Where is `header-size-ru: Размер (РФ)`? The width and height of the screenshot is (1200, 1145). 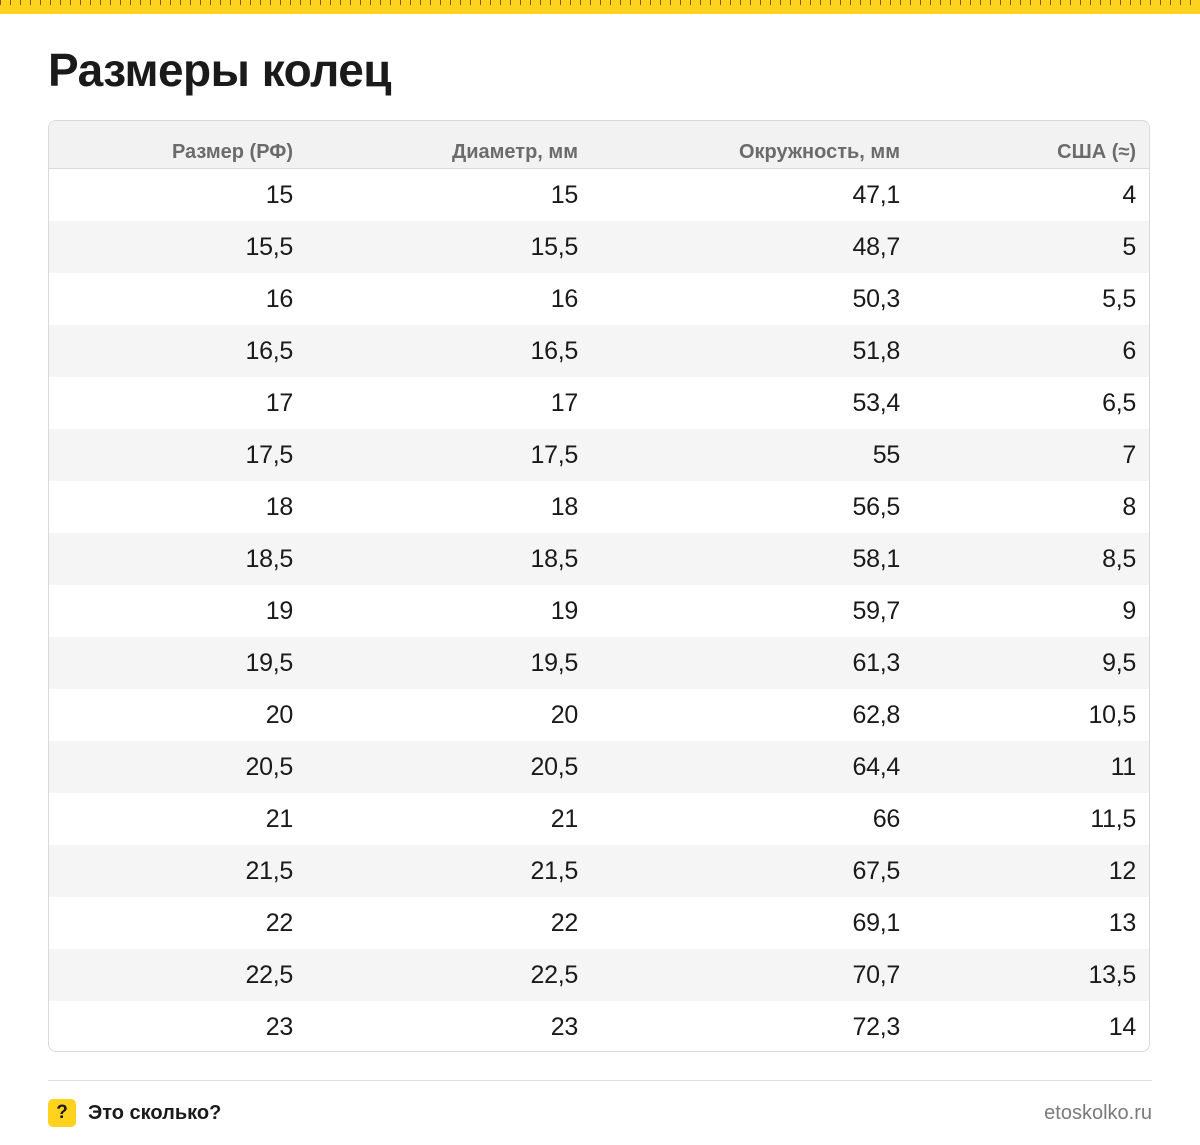
header-size-ru: Размер (РФ) is located at coordinates (232, 152).